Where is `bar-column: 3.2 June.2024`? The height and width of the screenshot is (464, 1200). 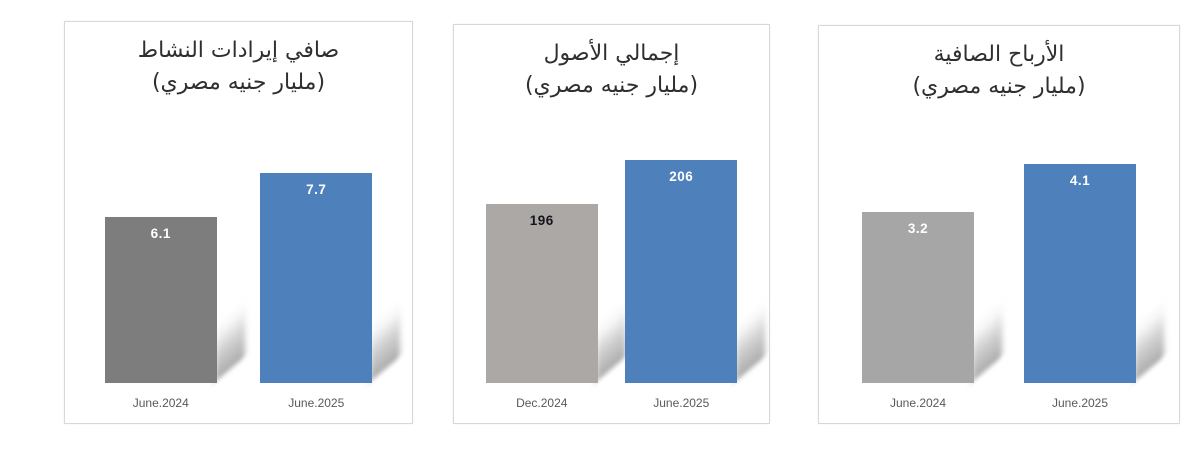 bar-column: 3.2 June.2024 is located at coordinates (919, 317).